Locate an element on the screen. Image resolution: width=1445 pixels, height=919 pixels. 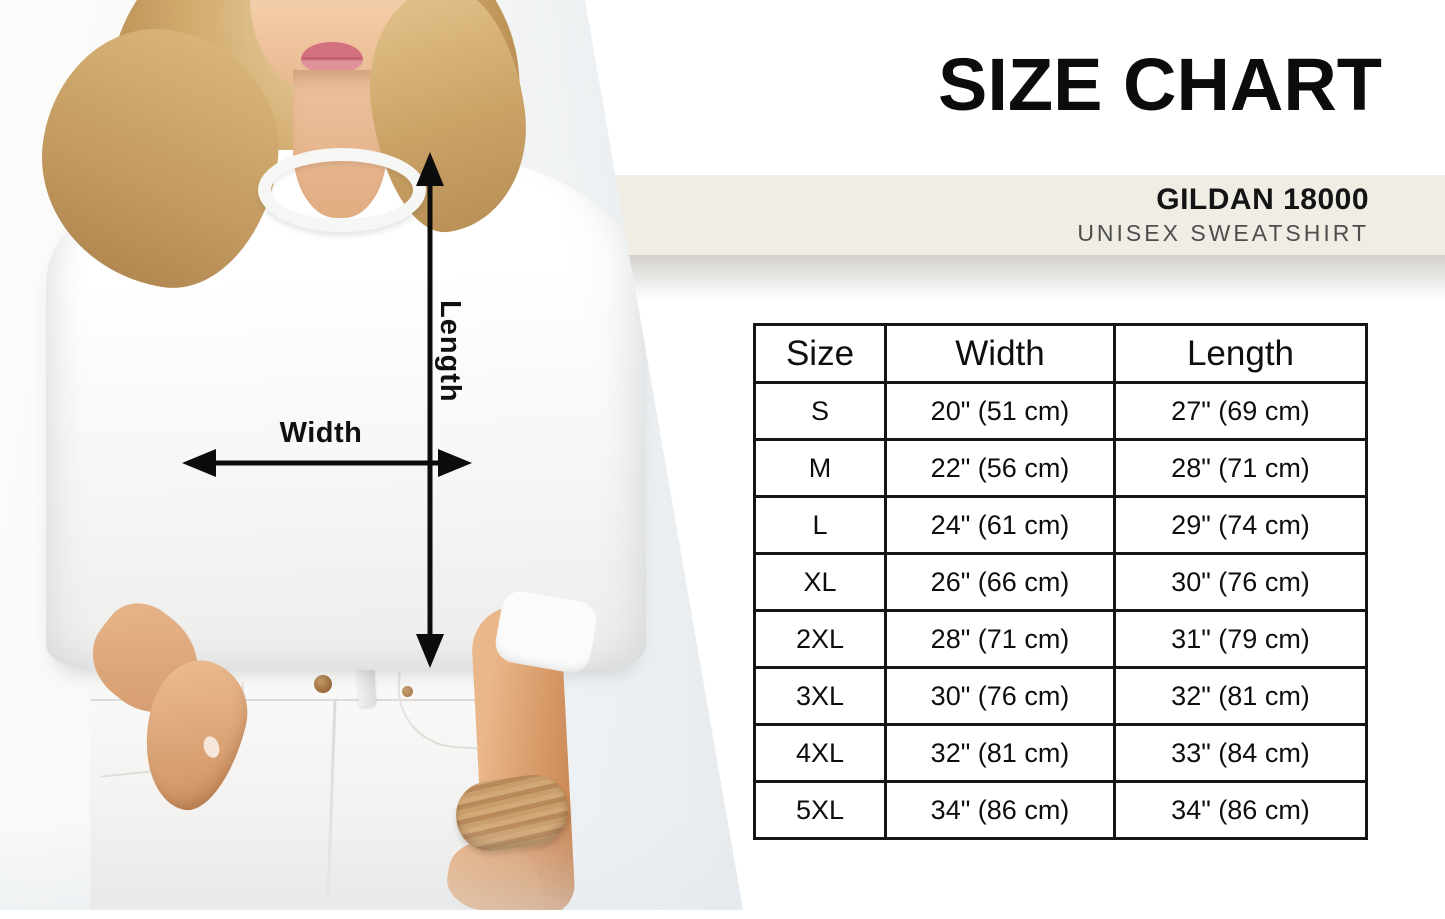
table-row: L 24" (61 cm) 29" (74 cm) is located at coordinates (1060, 525).